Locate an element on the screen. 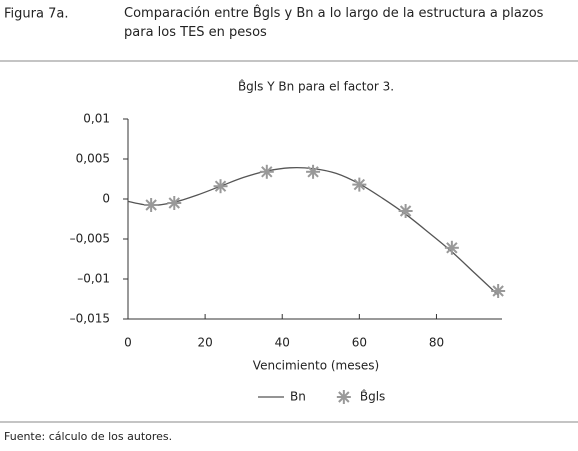 Image resolution: width=578 pixels, height=451 pixels. source: Fuente: cálculo de los autores. is located at coordinates (88, 436).